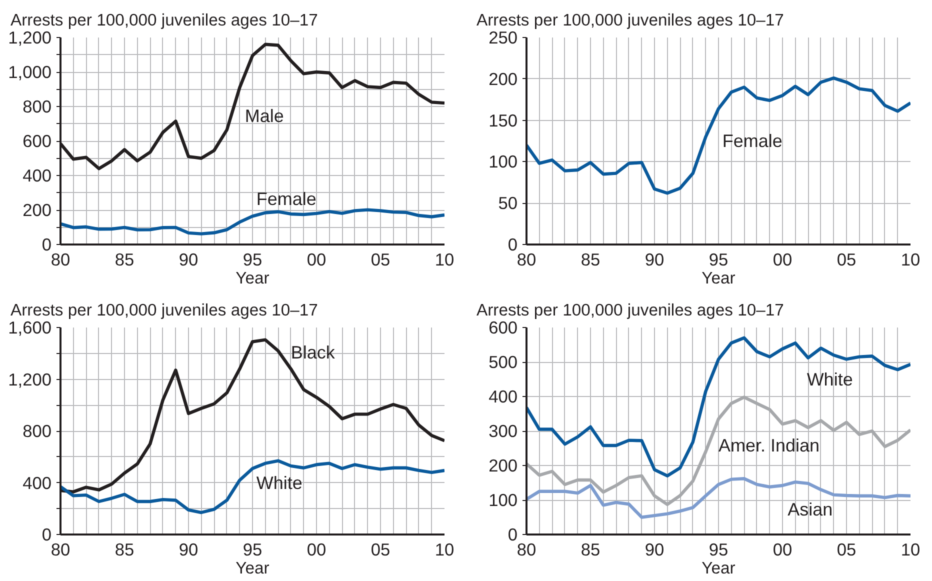 The height and width of the screenshot is (581, 932). What do you see at coordinates (769, 445) in the screenshot?
I see `series-label: Amer. Indian` at bounding box center [769, 445].